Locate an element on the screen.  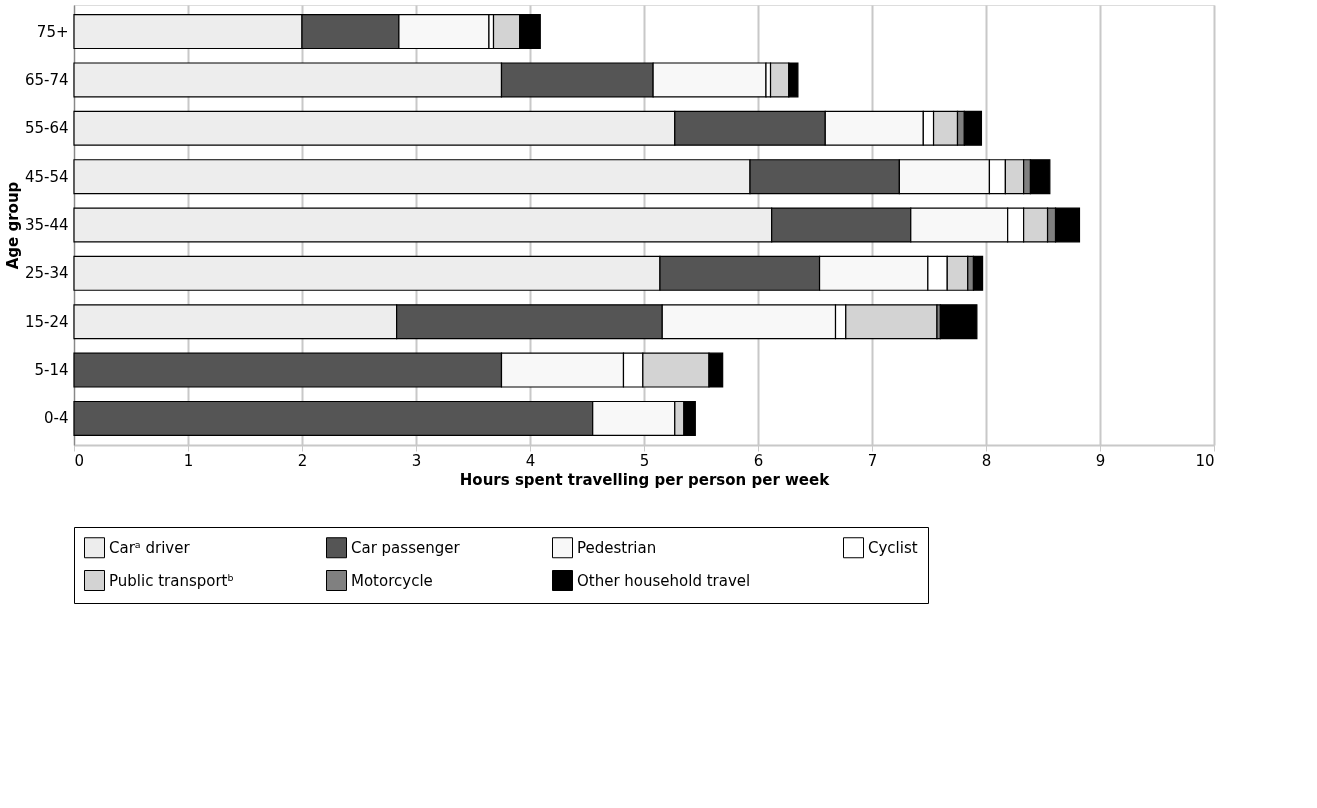
legend-label: Car passenger is located at coordinates (406, 547).